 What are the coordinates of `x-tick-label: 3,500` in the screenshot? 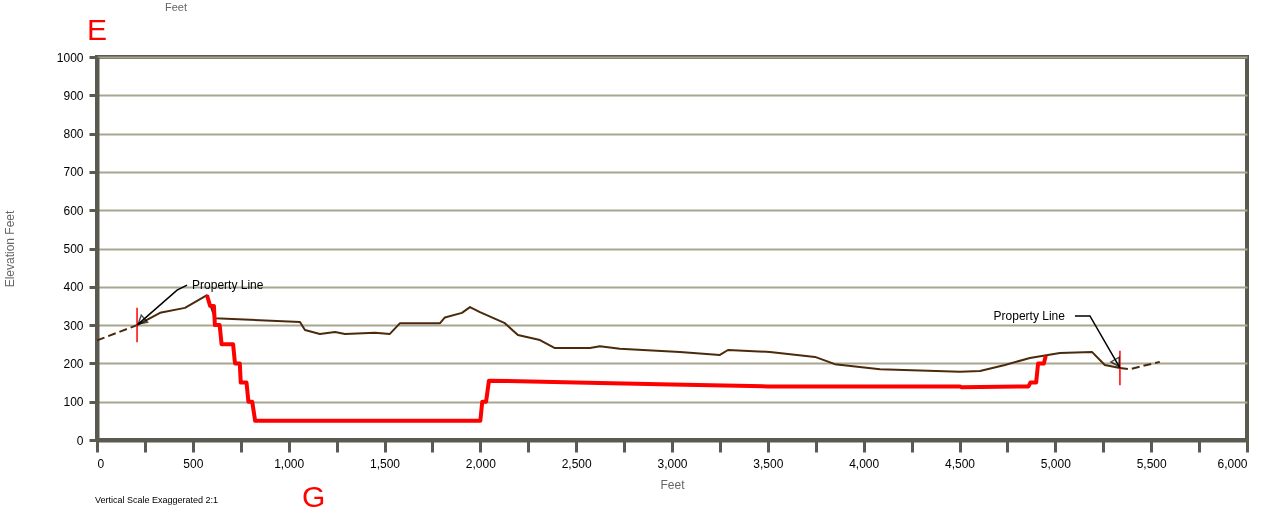 It's located at (768, 463).